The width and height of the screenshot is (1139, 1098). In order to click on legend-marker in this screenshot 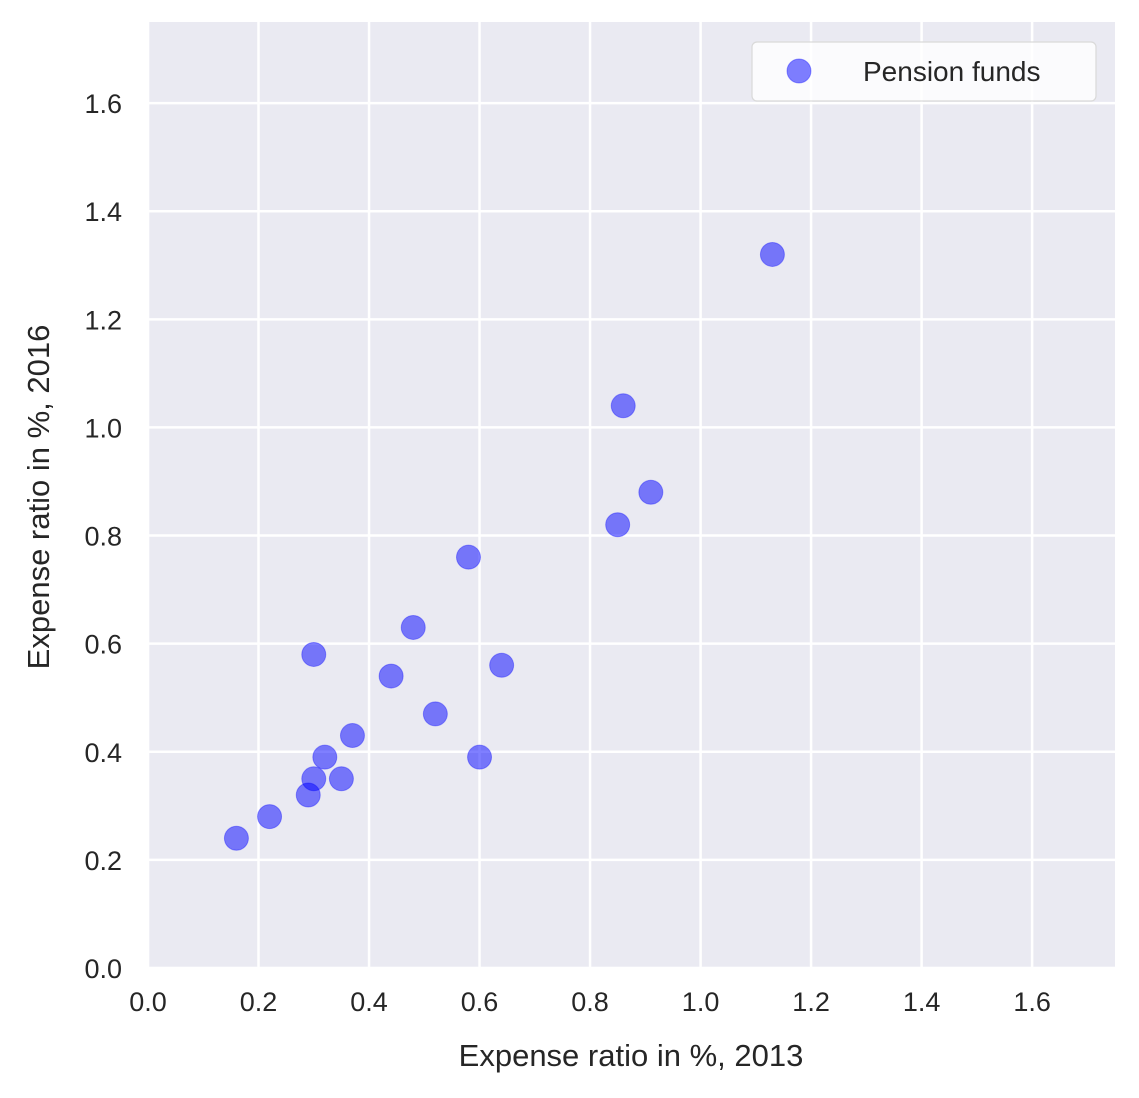, I will do `click(799, 71)`.